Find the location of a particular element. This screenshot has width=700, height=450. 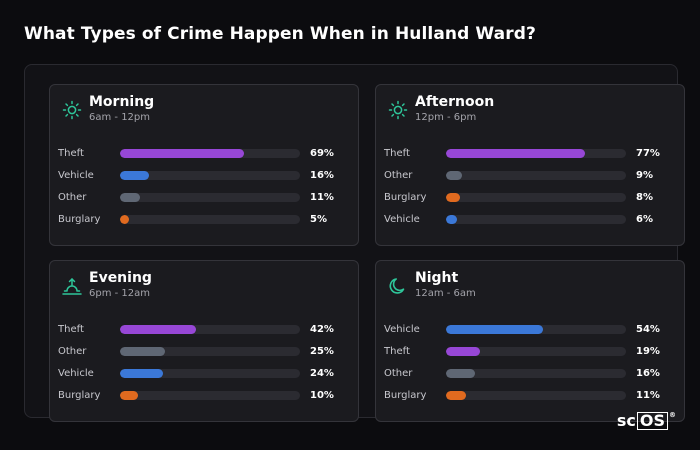

bar-rows: Vehicle 54% Theft 19% Other 16% Burglary 11% is located at coordinates (530, 365).